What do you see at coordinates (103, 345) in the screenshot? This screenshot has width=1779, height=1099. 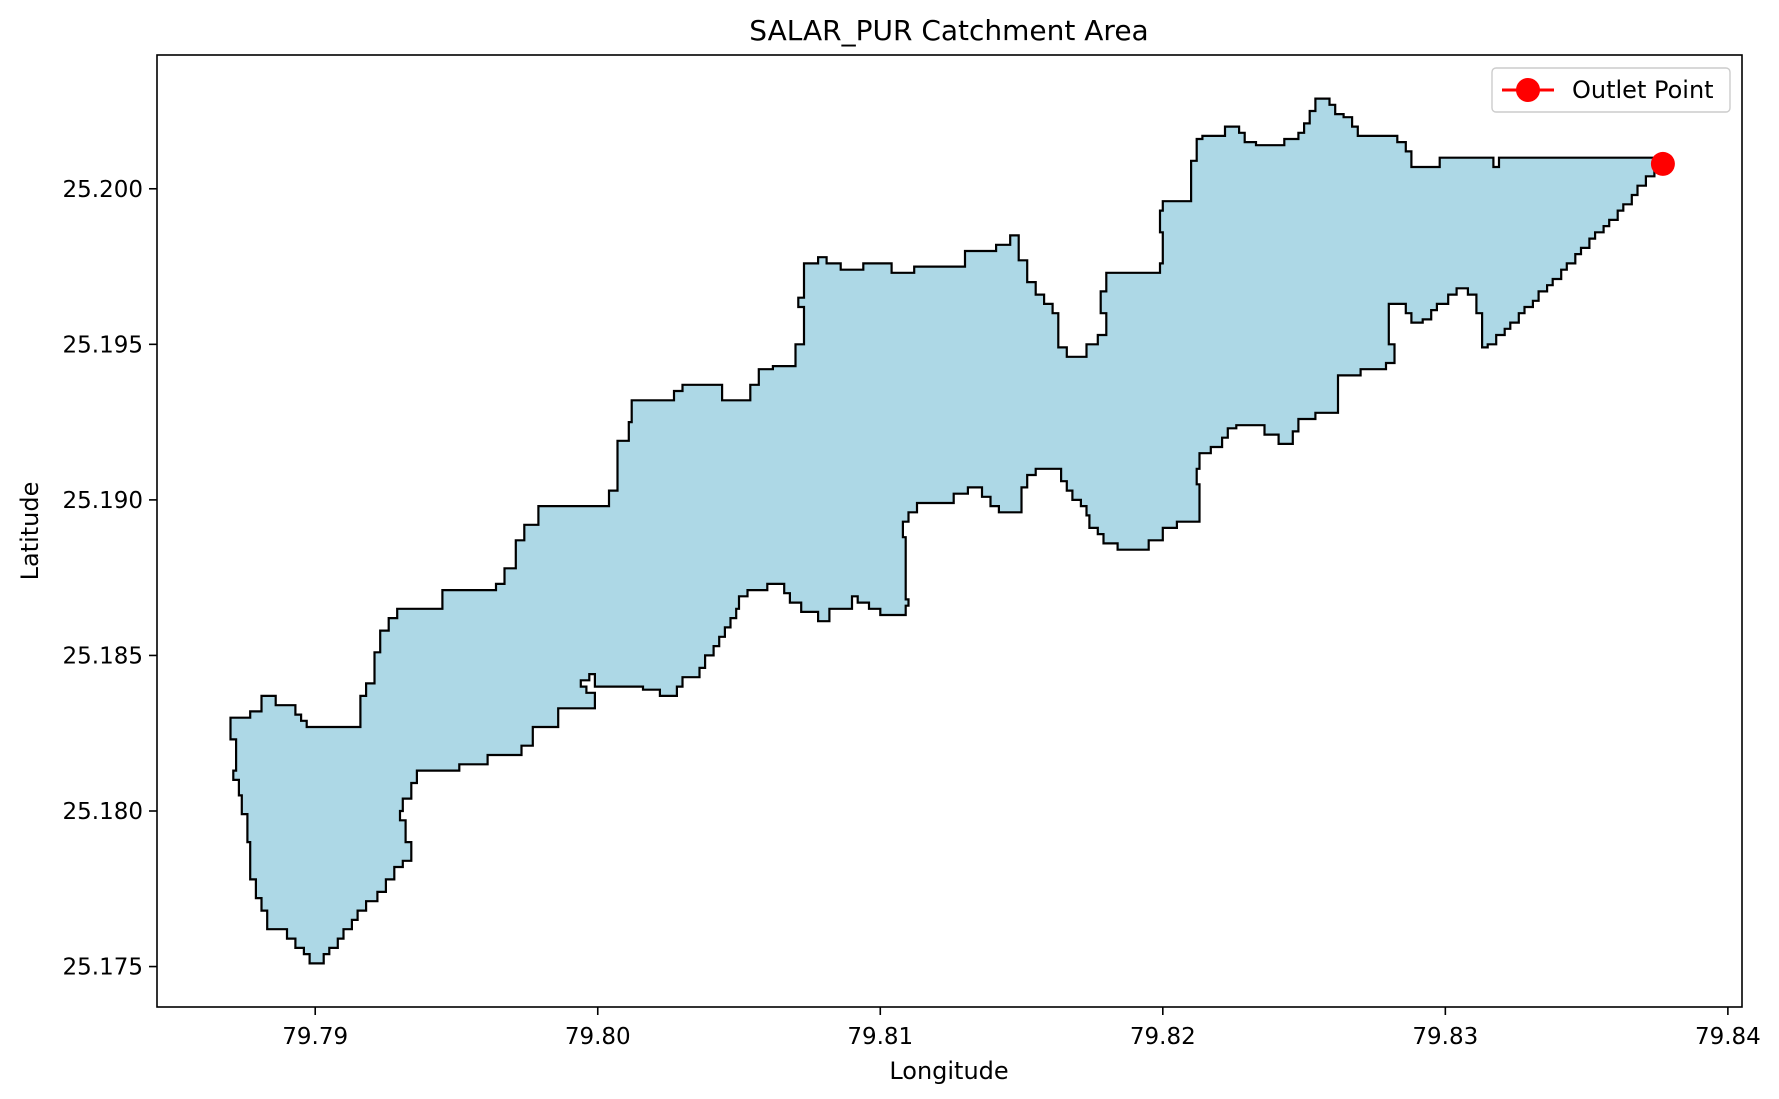 I see `y-tick-label: 25.195` at bounding box center [103, 345].